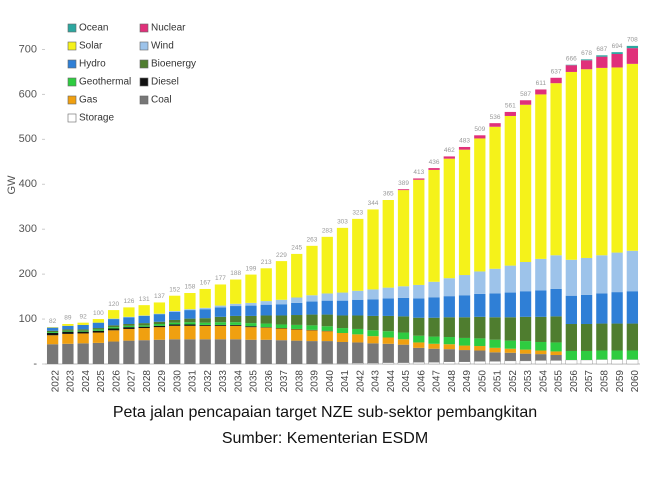 This screenshot has height=477, width=651. I want to click on total-label: 561, so click(510, 106).